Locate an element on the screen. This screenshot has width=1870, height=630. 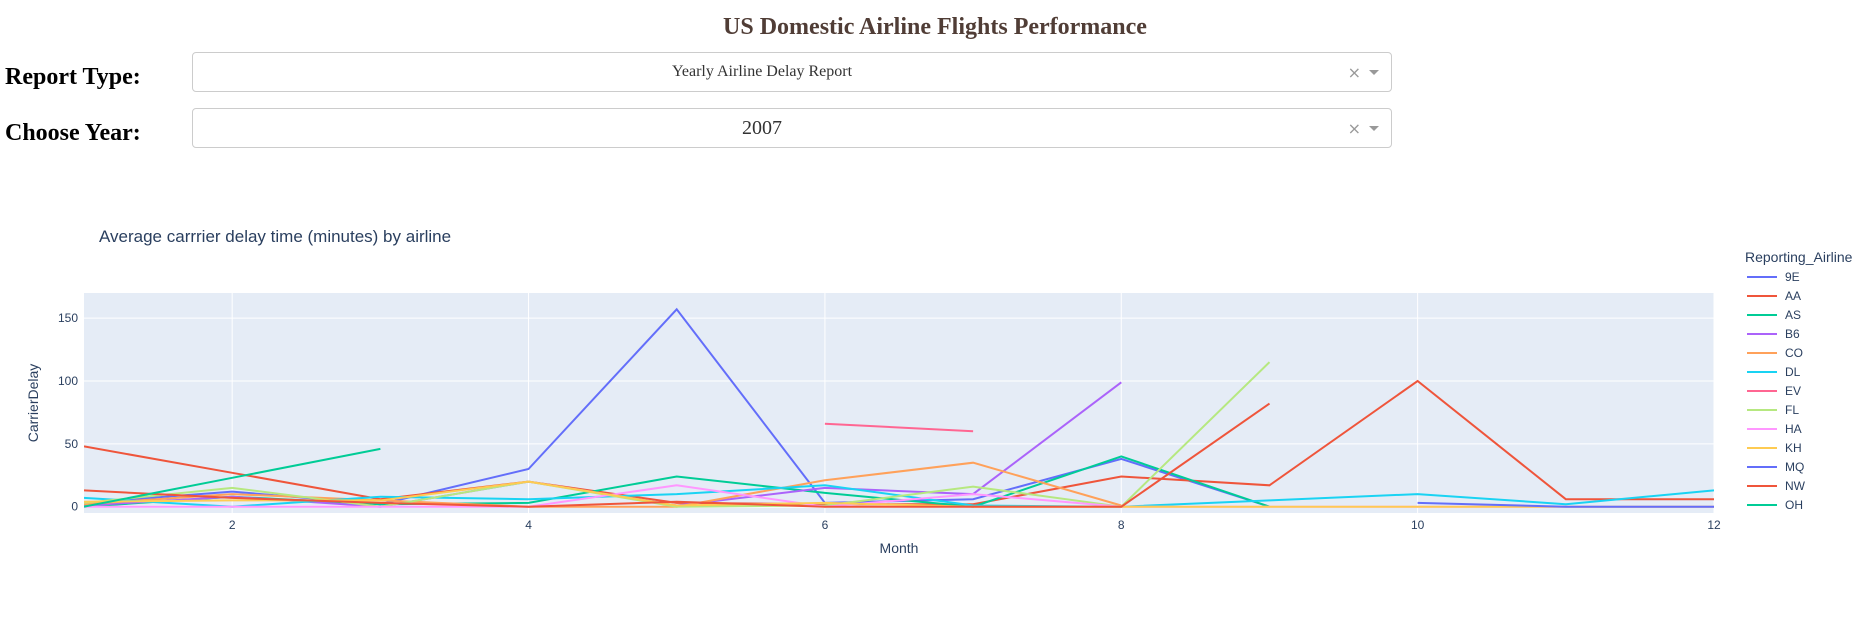
series-line-co is located at coordinates (603, 484).